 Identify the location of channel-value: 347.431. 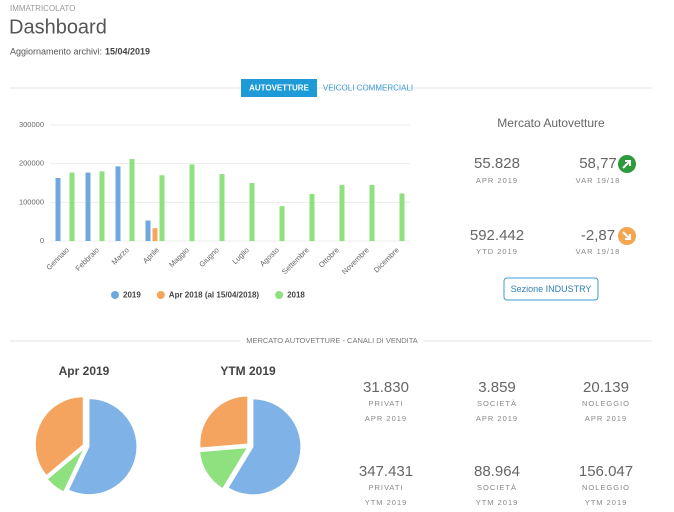
(386, 471).